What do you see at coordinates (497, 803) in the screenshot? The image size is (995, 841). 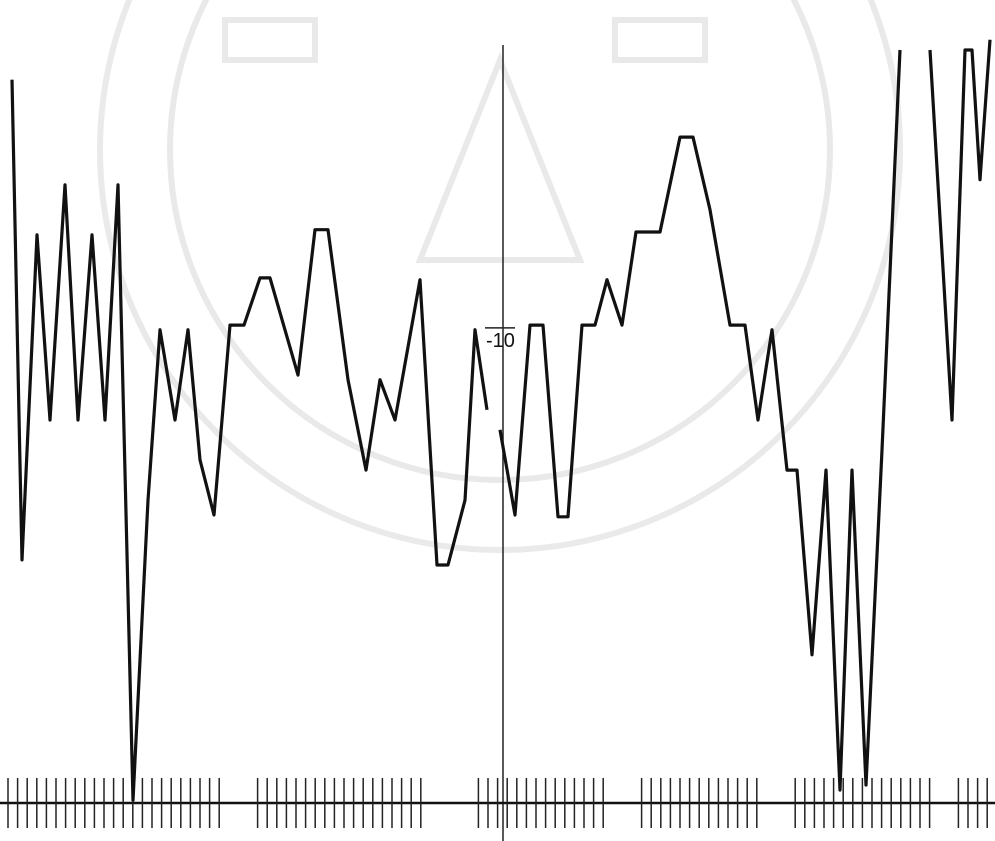 I see `x-axis-ticks` at bounding box center [497, 803].